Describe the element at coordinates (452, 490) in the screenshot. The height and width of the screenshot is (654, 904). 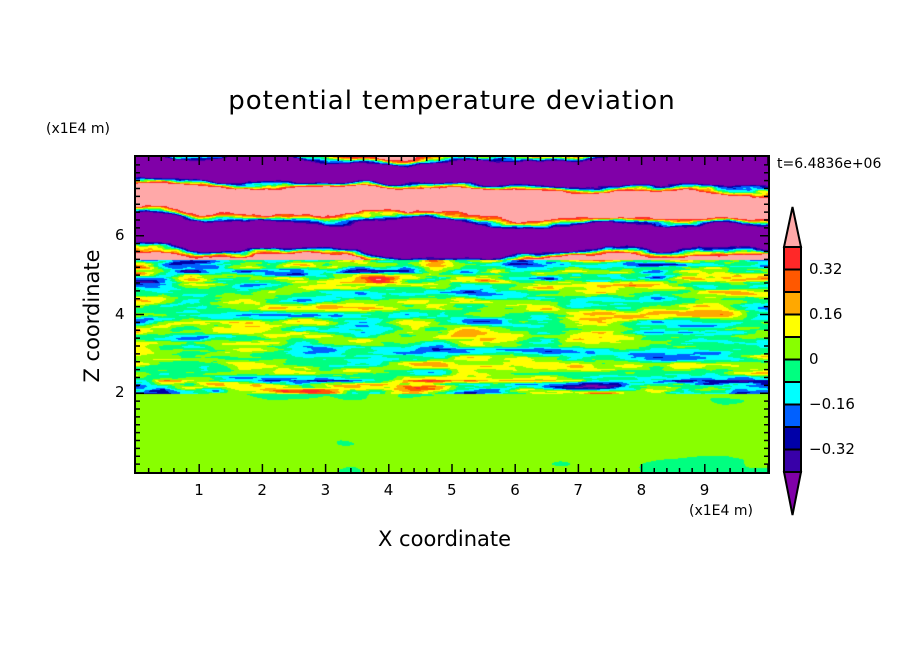
I see `x-tick-label: 5` at that location.